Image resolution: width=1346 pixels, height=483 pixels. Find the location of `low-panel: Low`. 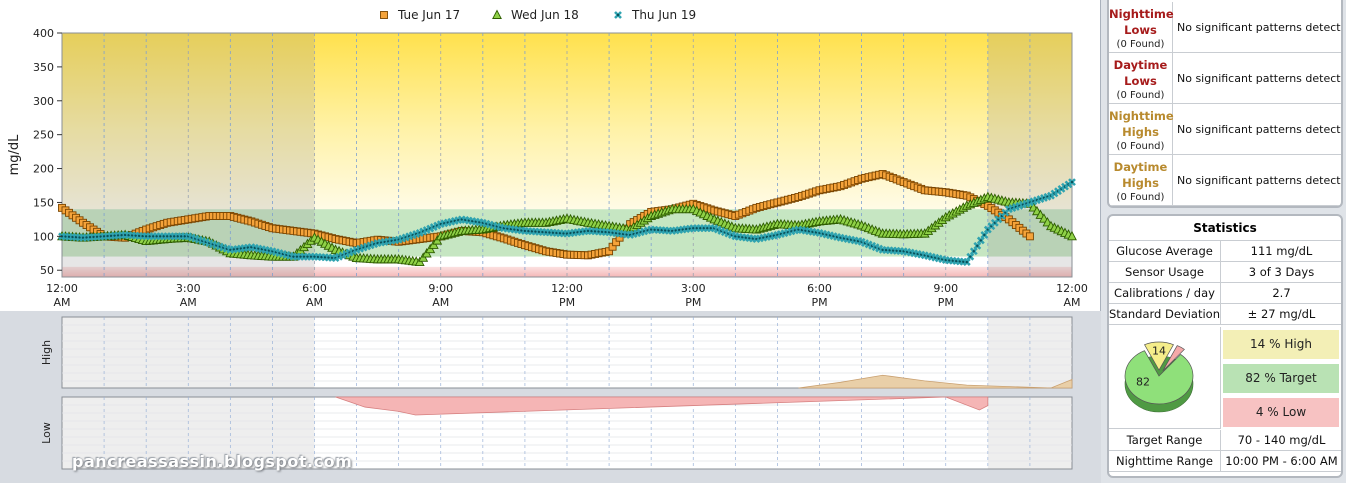

low-panel: Low is located at coordinates (556, 433).